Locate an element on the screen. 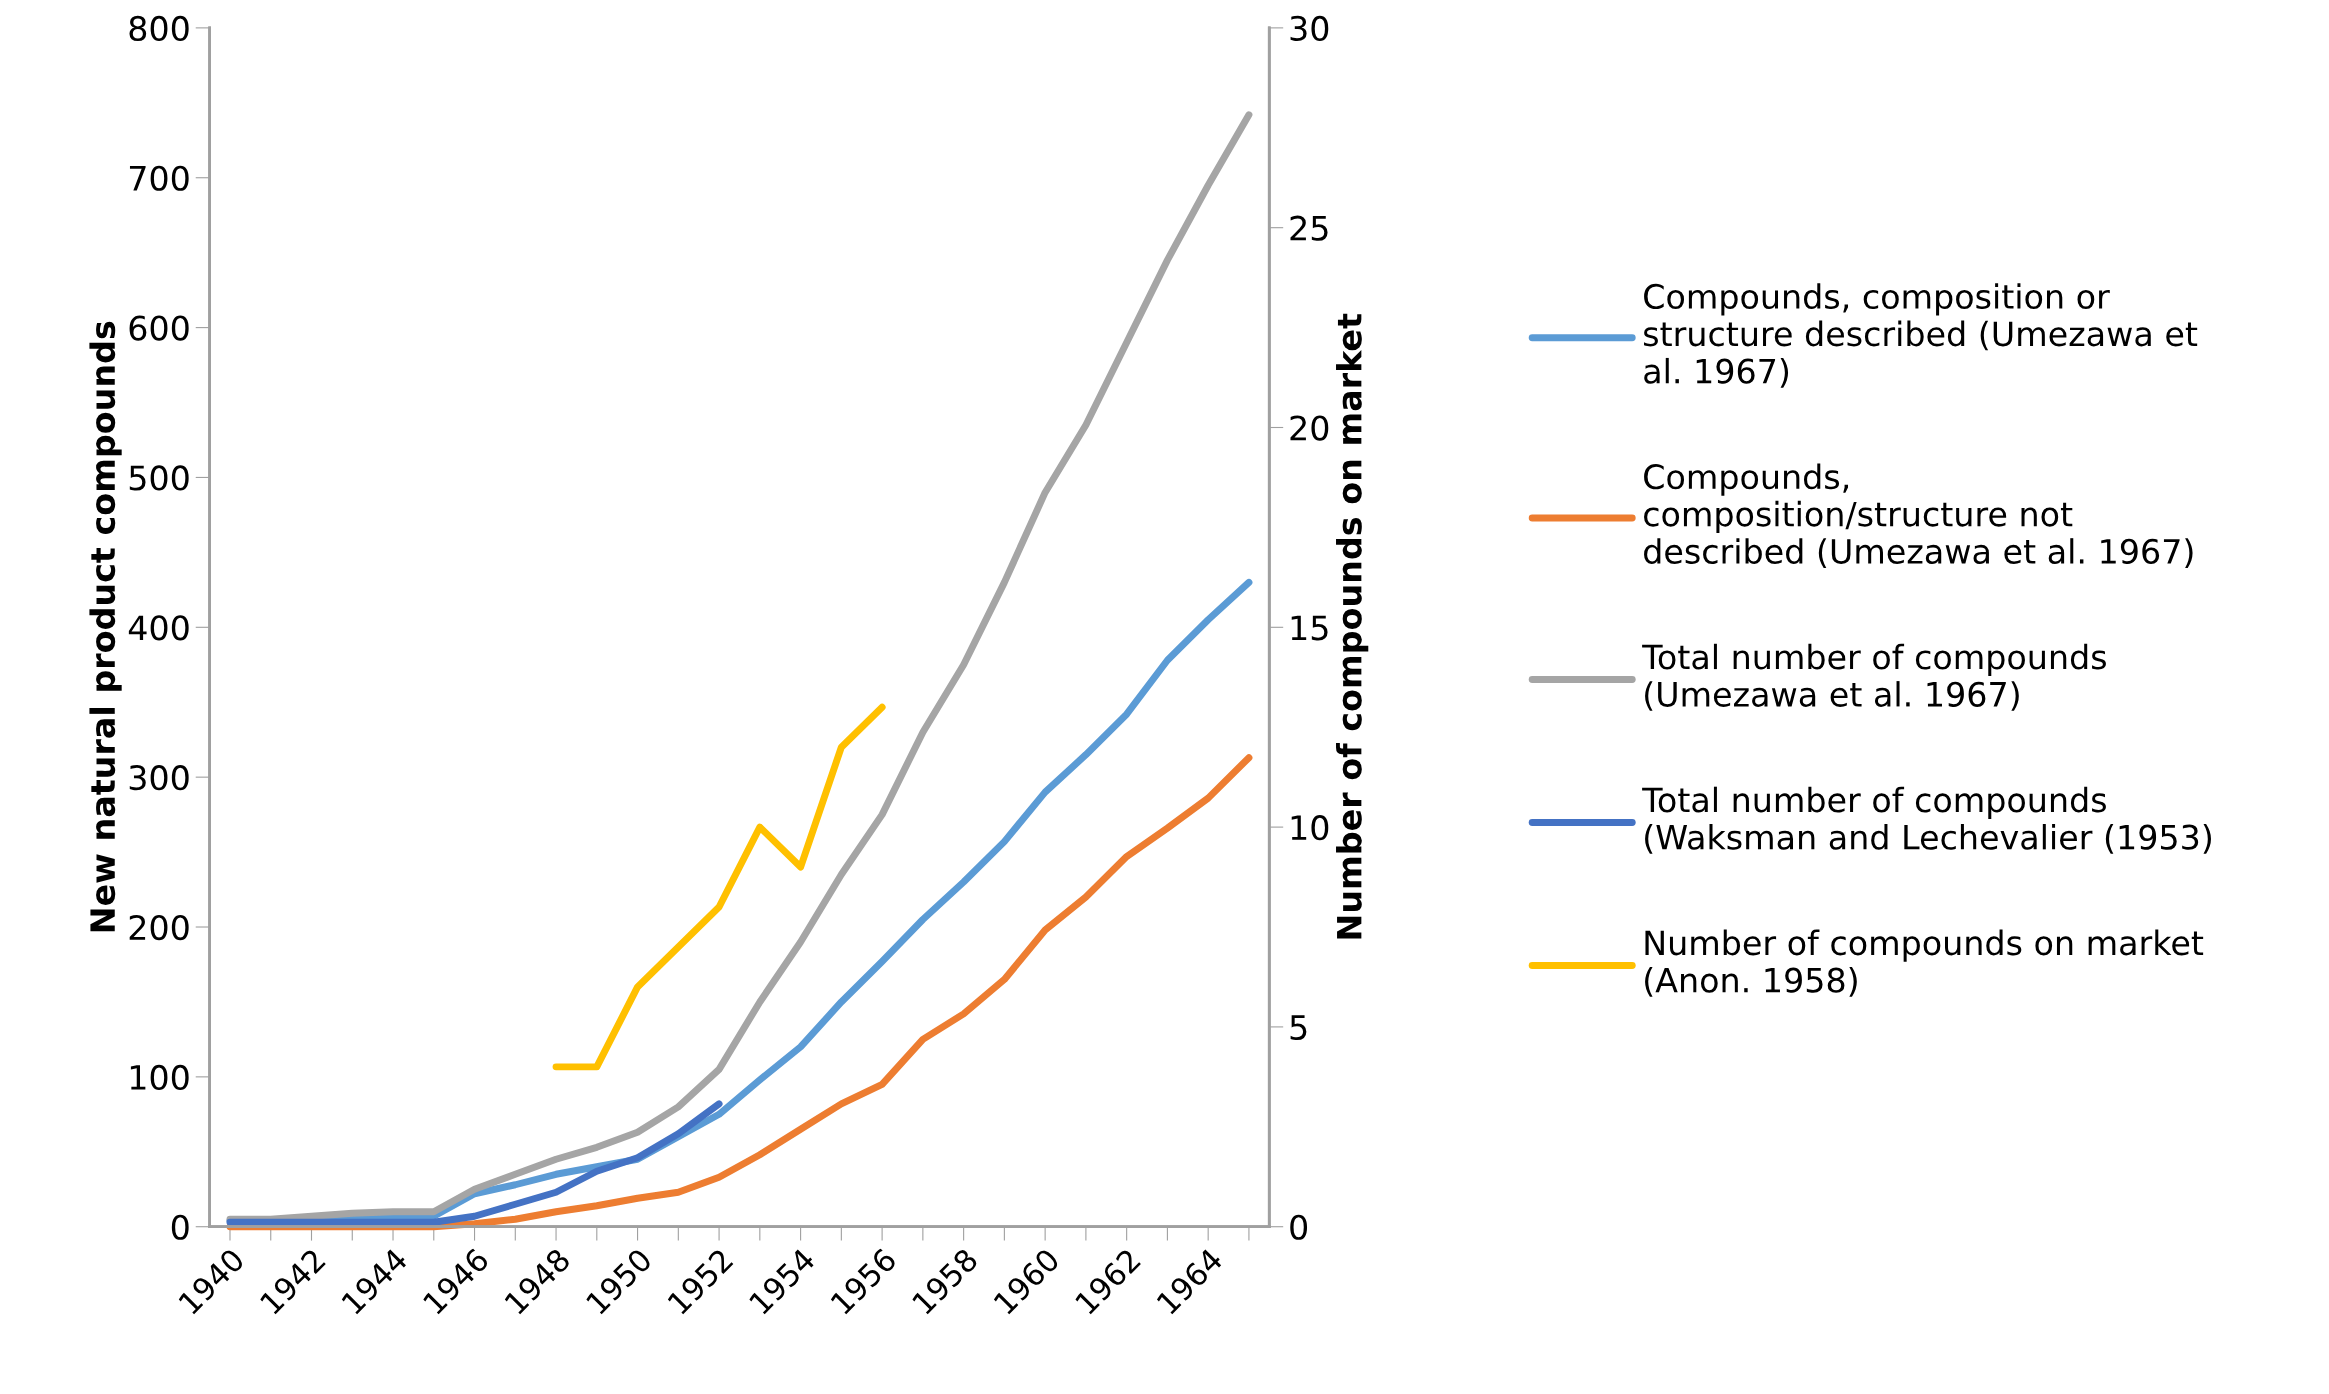  legend-label: Number of compounds on market (Anon. 1958) is located at coordinates (1924, 963).